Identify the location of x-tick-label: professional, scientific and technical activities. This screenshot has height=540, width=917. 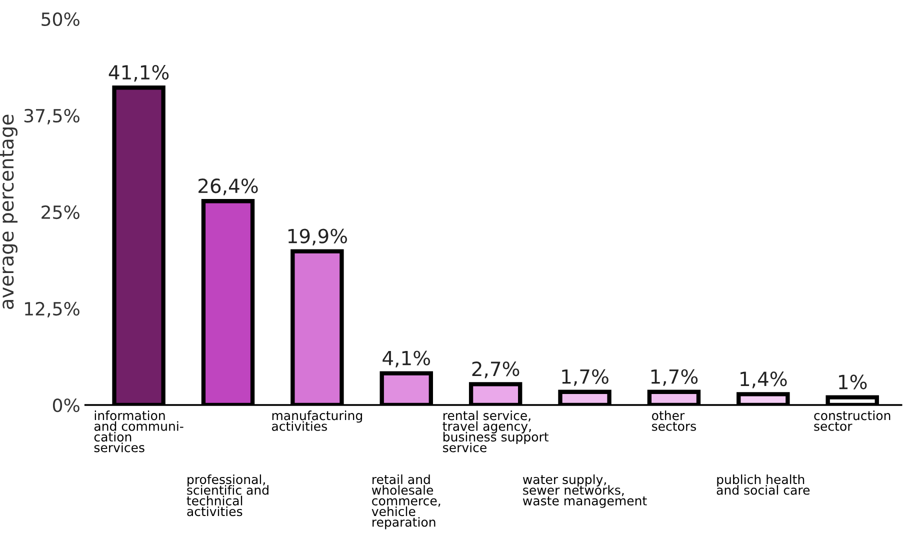
(227, 495).